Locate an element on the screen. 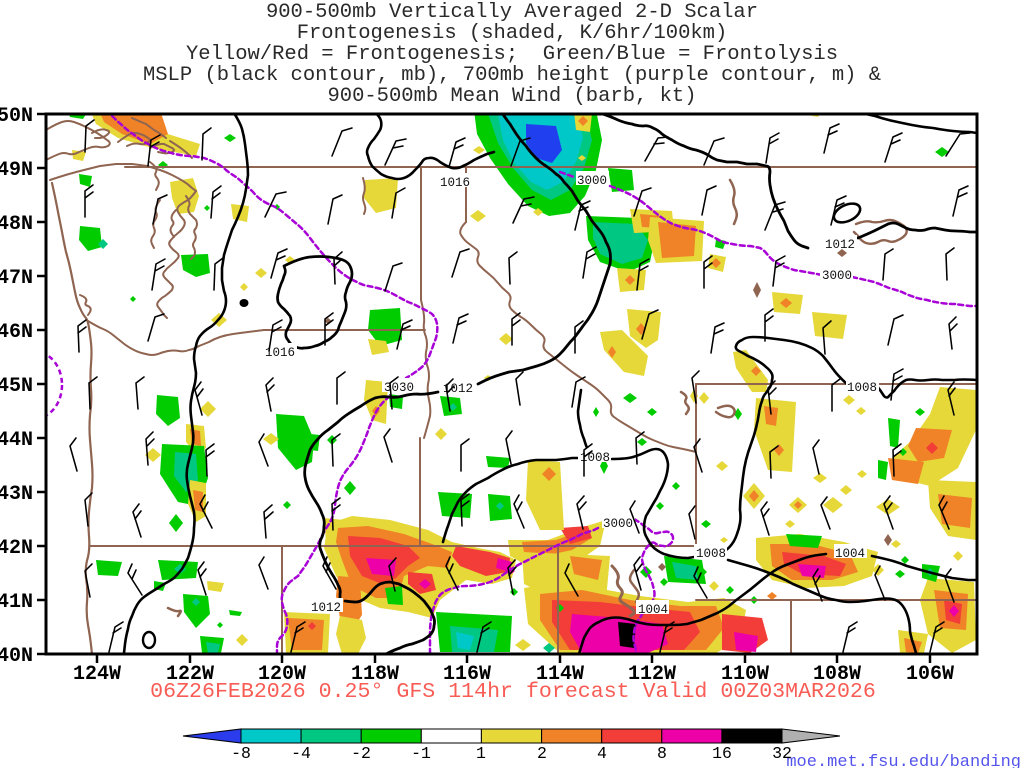 The height and width of the screenshot is (768, 1024). svg-text:Frontogenesis (shaded, K/6hr/1: Frontogenesis (shaded, K/6hr/100km) is located at coordinates (512, 33).